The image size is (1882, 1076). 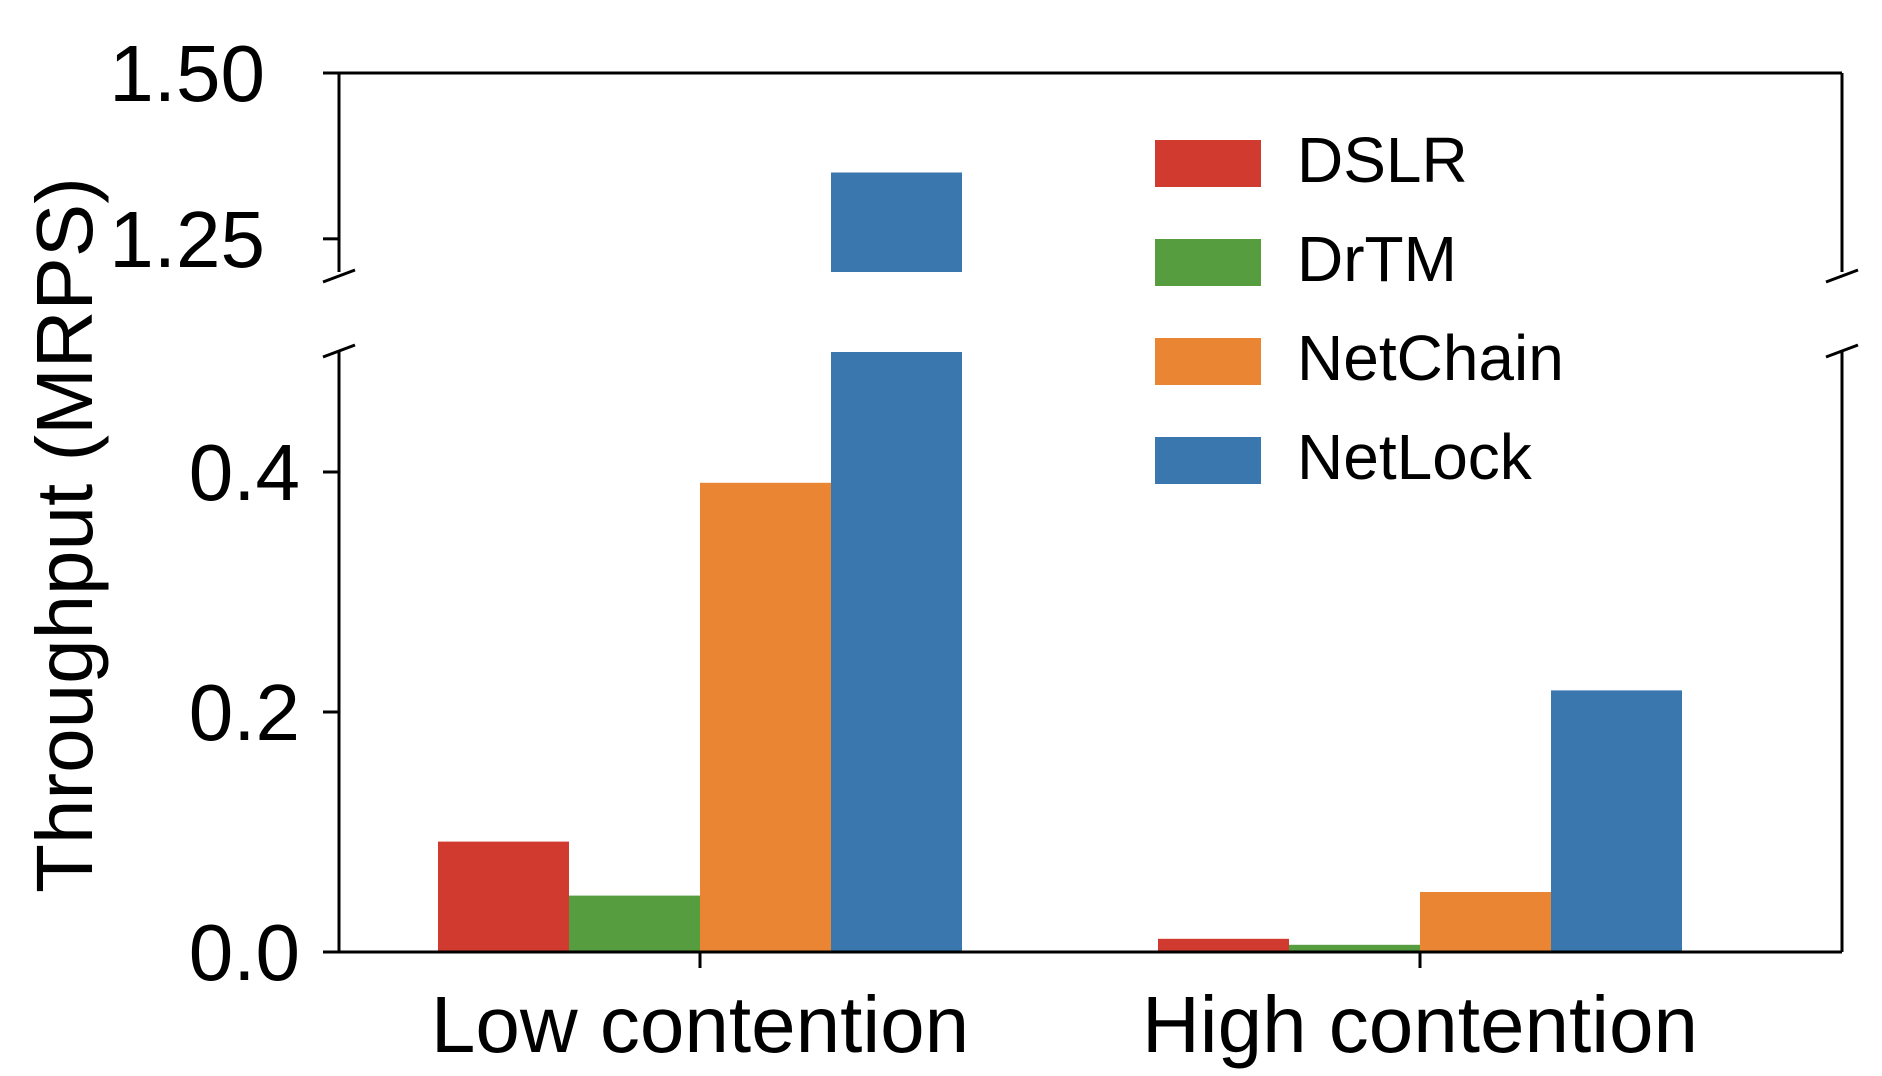 I want to click on bar-netchain-low-contention, so click(x=765, y=716).